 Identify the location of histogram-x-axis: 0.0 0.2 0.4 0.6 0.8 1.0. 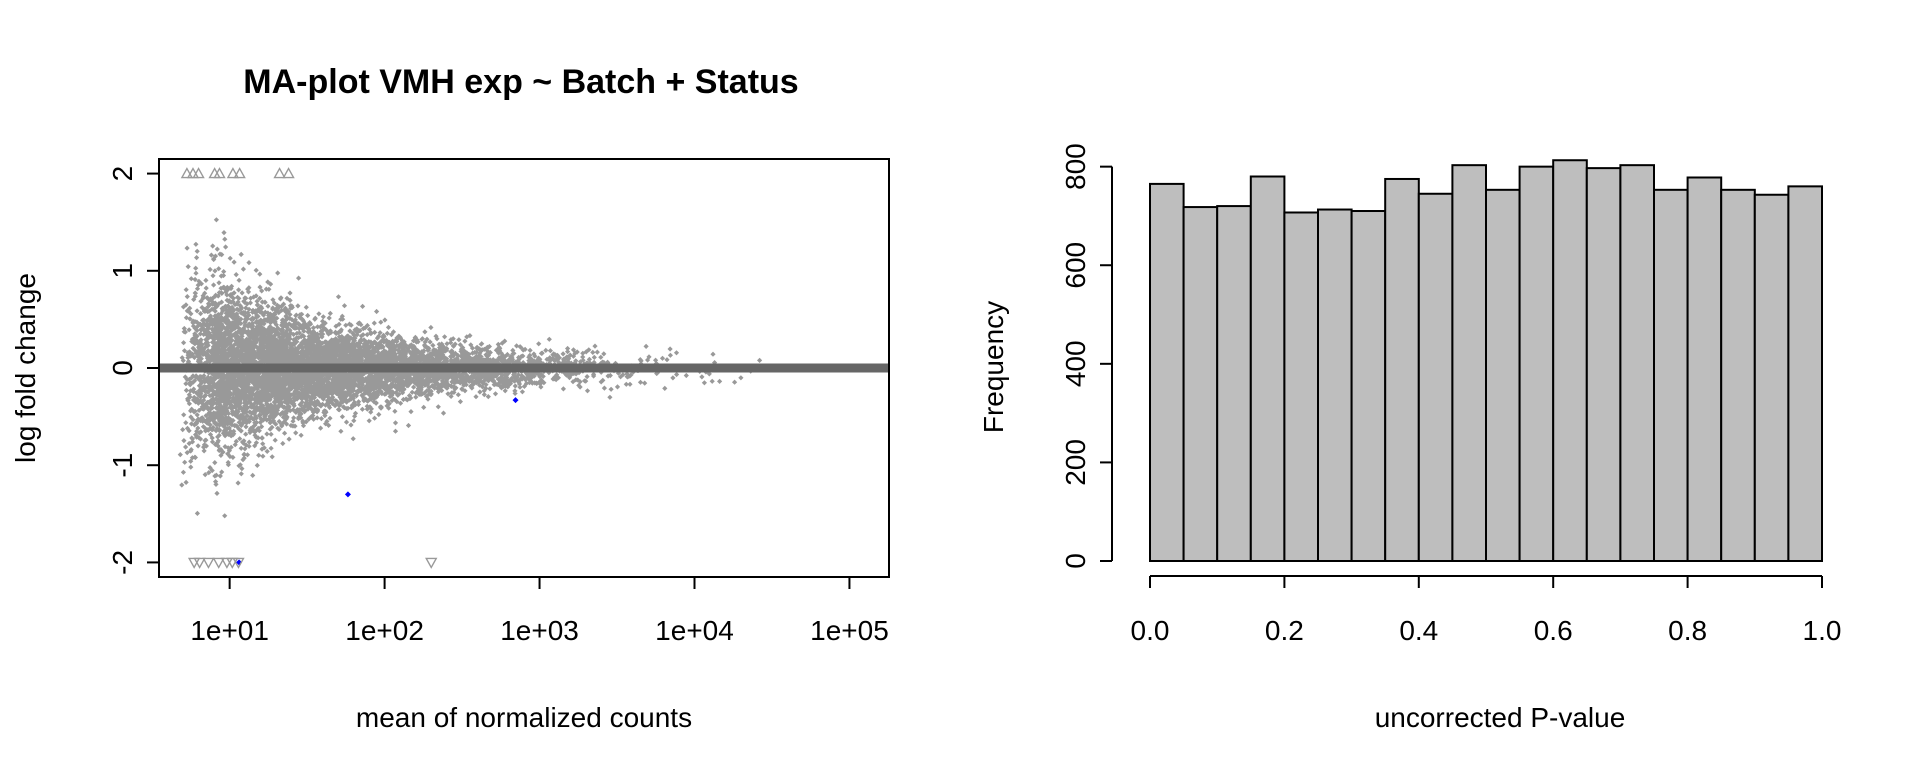
(1486, 610).